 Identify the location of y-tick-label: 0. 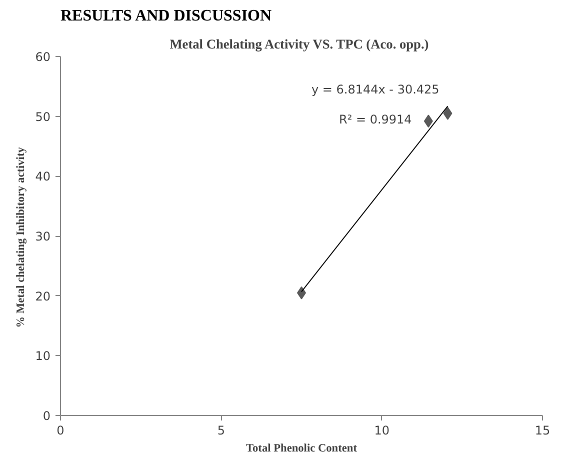
(46, 416).